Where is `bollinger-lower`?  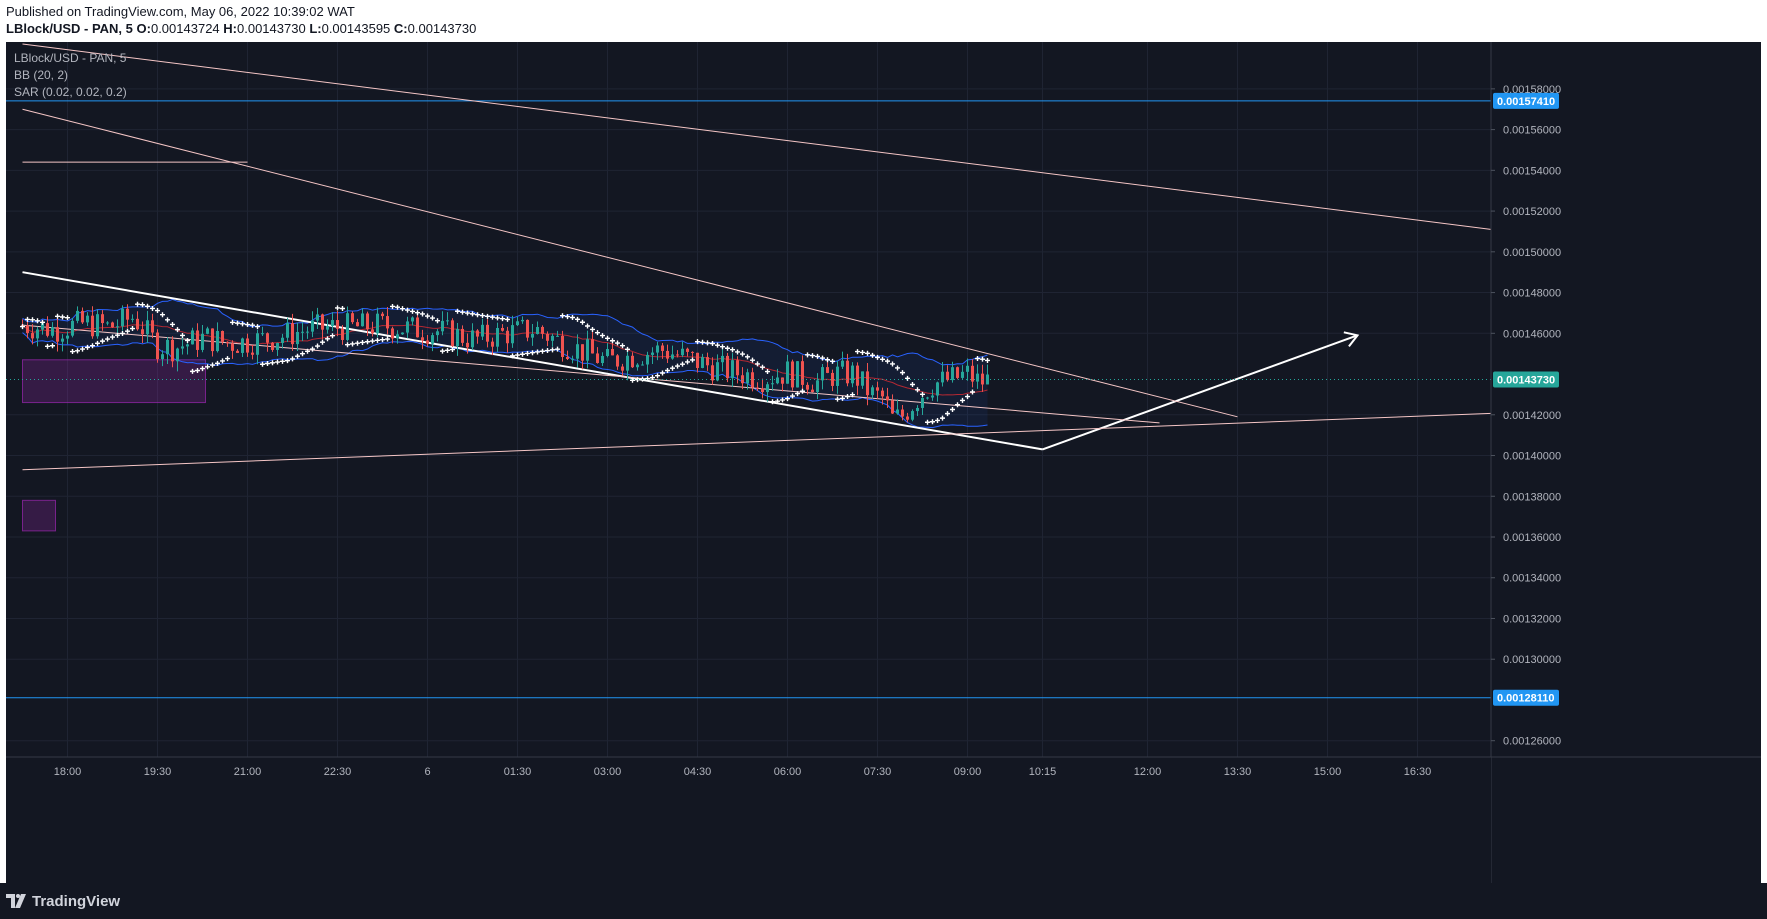 bollinger-lower is located at coordinates (505, 380).